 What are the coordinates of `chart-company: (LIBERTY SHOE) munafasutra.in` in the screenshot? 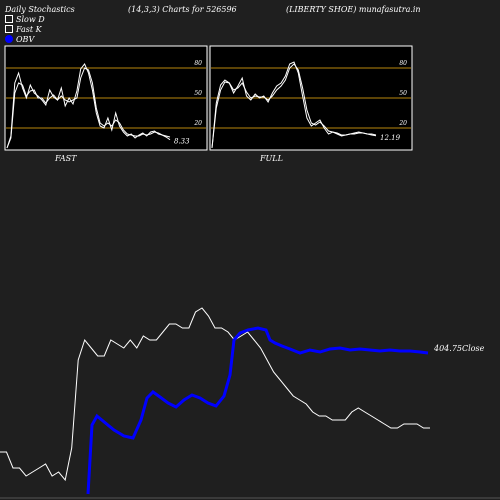 It's located at (353, 9).